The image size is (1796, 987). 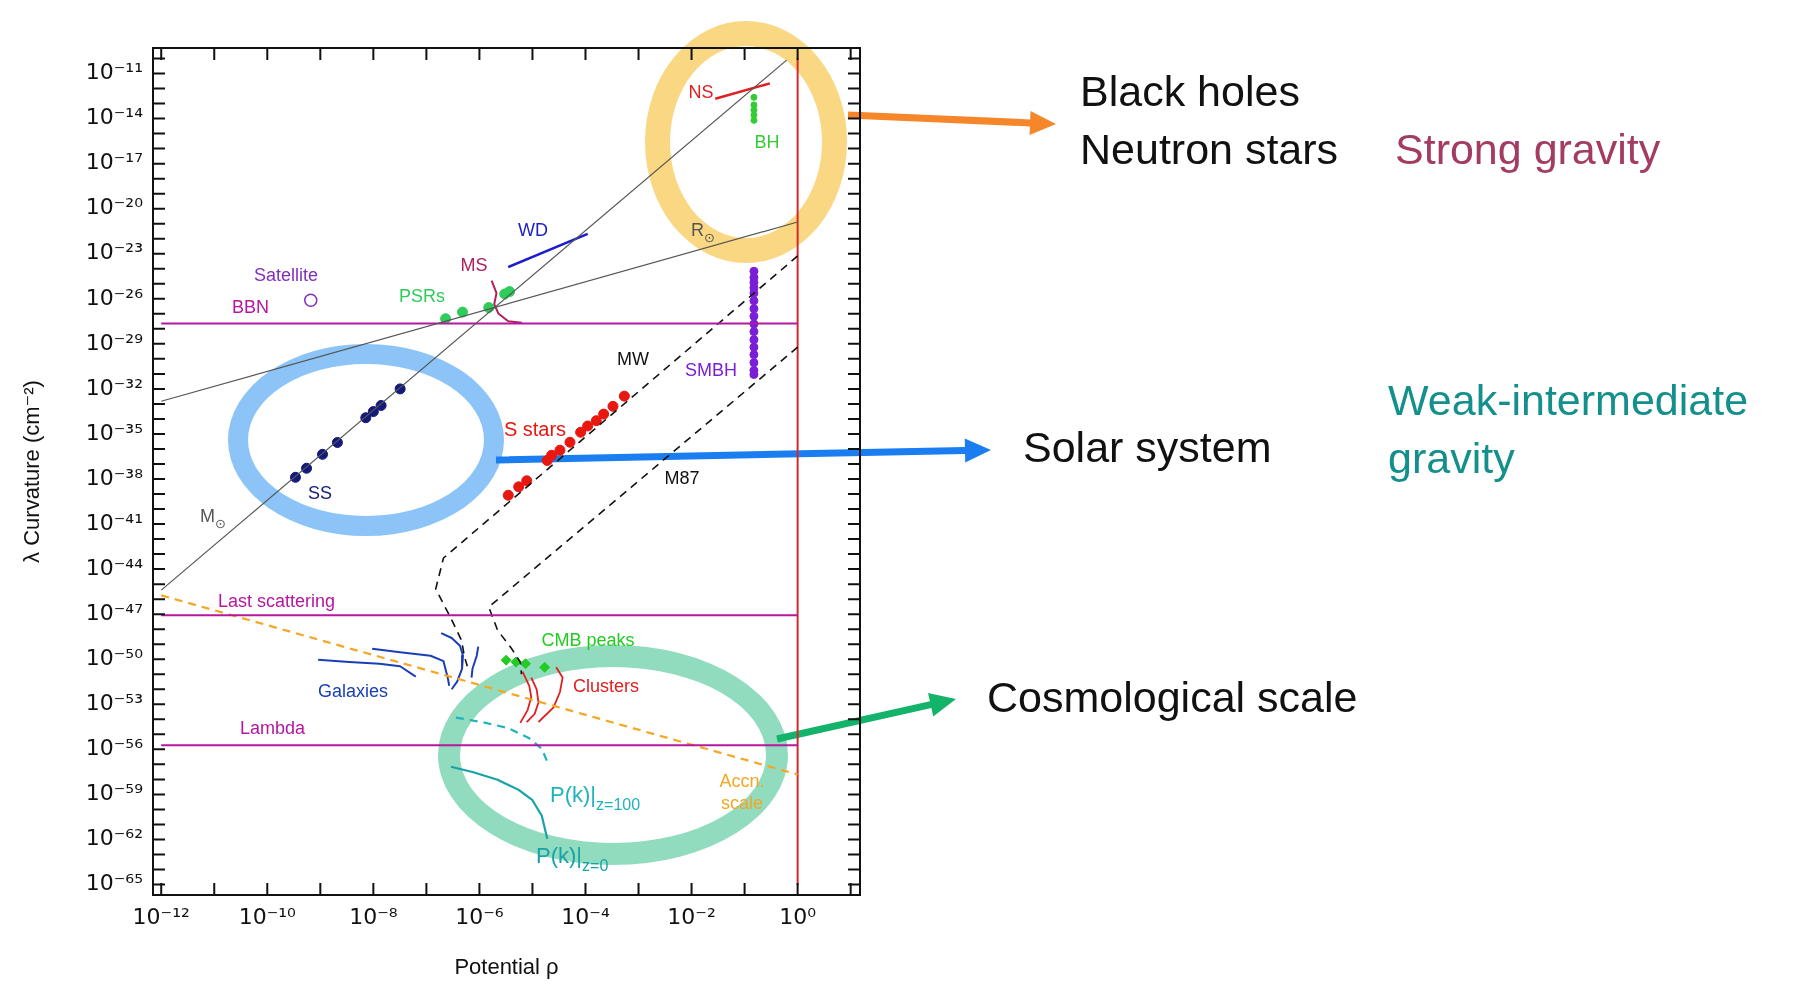 What do you see at coordinates (585, 916) in the screenshot?
I see `x-tick-label: 10⁻⁴` at bounding box center [585, 916].